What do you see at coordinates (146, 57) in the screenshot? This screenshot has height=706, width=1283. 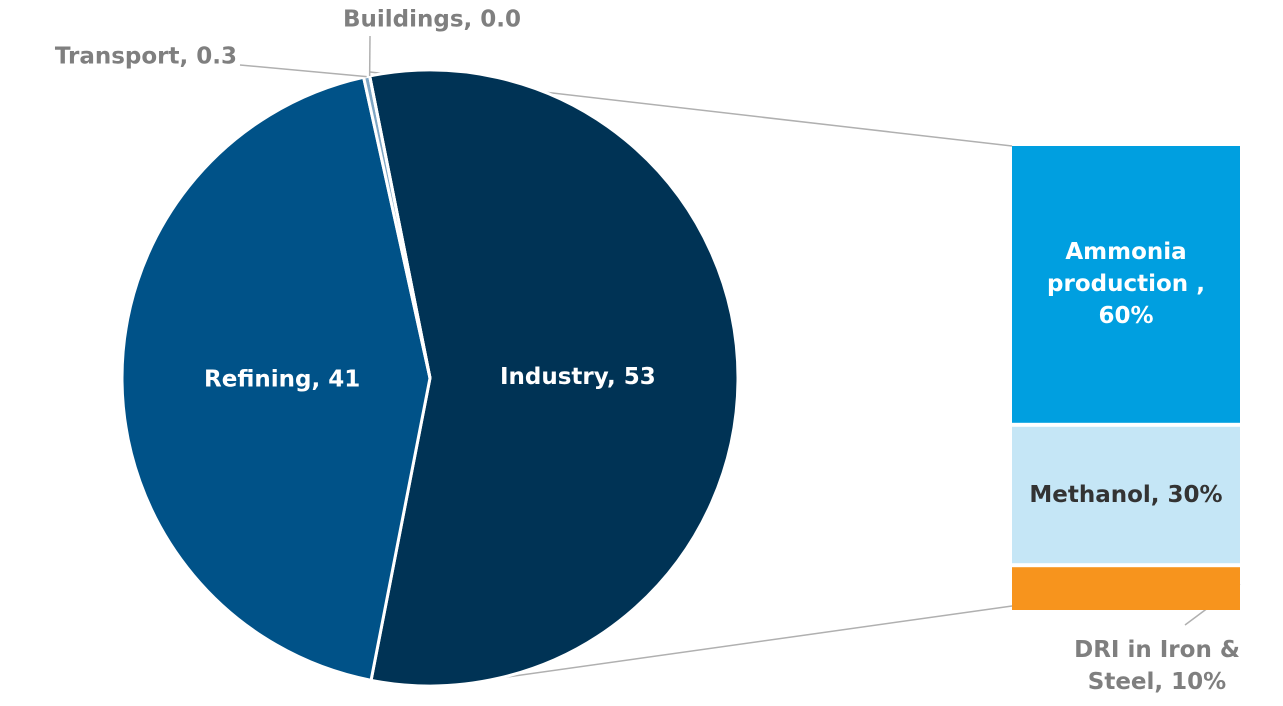 I see `slice-label: Transport, 0.3` at bounding box center [146, 57].